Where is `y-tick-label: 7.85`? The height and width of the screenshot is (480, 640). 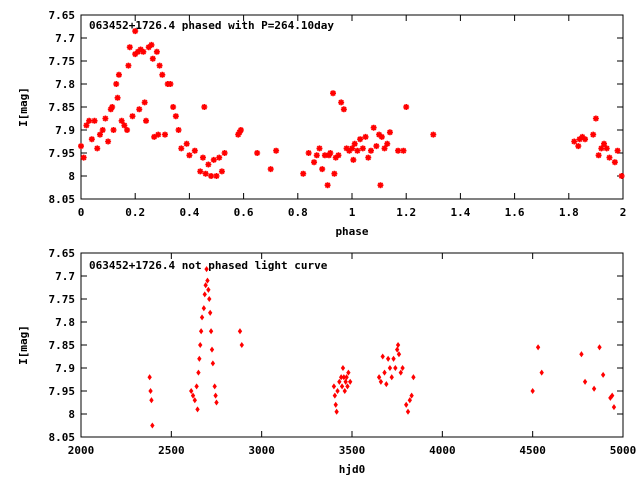 y-tick-label: 7.85 is located at coordinates (62, 345).